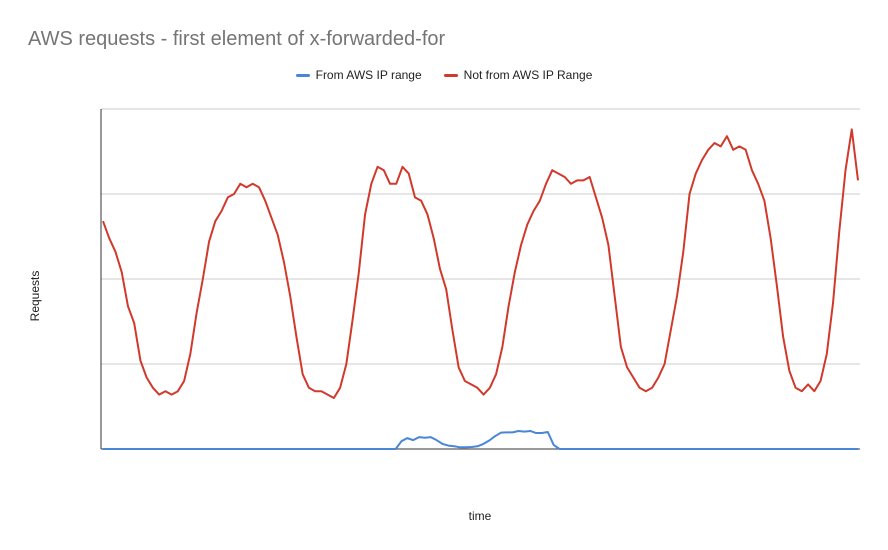 The height and width of the screenshot is (550, 888). I want to click on legend-label-aws: From AWS IP range, so click(368, 75).